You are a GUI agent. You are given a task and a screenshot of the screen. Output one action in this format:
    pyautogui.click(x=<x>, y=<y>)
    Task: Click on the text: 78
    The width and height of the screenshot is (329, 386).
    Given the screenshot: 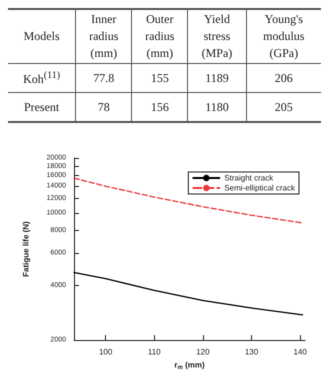 What is the action you would take?
    pyautogui.click(x=104, y=107)
    